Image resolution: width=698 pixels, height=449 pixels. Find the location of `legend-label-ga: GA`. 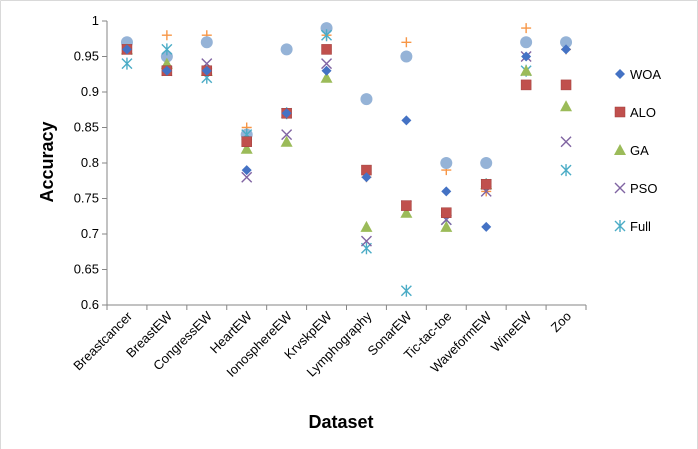

legend-label-ga: GA is located at coordinates (639, 150).